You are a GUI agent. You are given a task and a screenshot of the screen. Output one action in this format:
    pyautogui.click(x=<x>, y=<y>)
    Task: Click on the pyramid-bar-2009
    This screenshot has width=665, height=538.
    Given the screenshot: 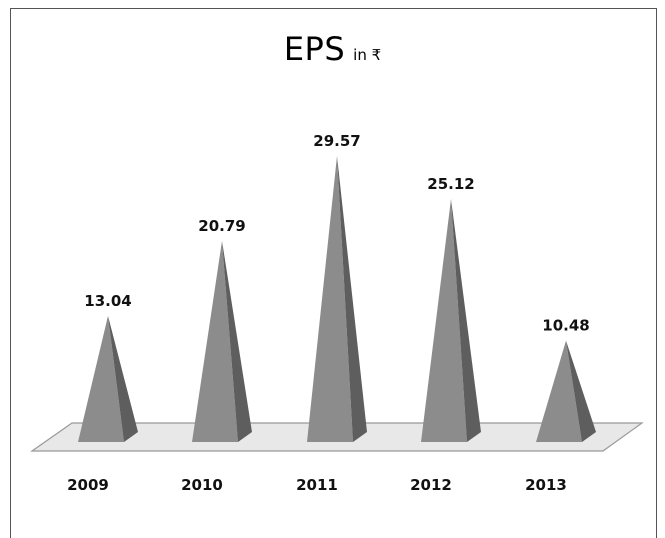 What is the action you would take?
    pyautogui.click(x=108, y=378)
    